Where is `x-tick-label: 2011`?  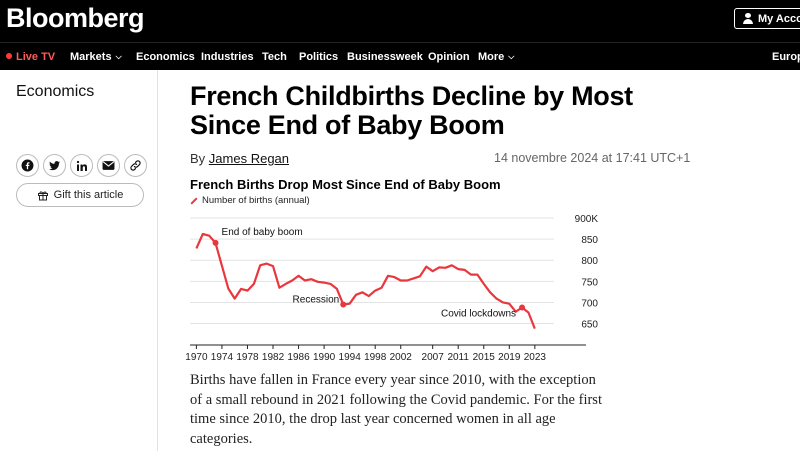
x-tick-label: 2011 is located at coordinates (458, 357).